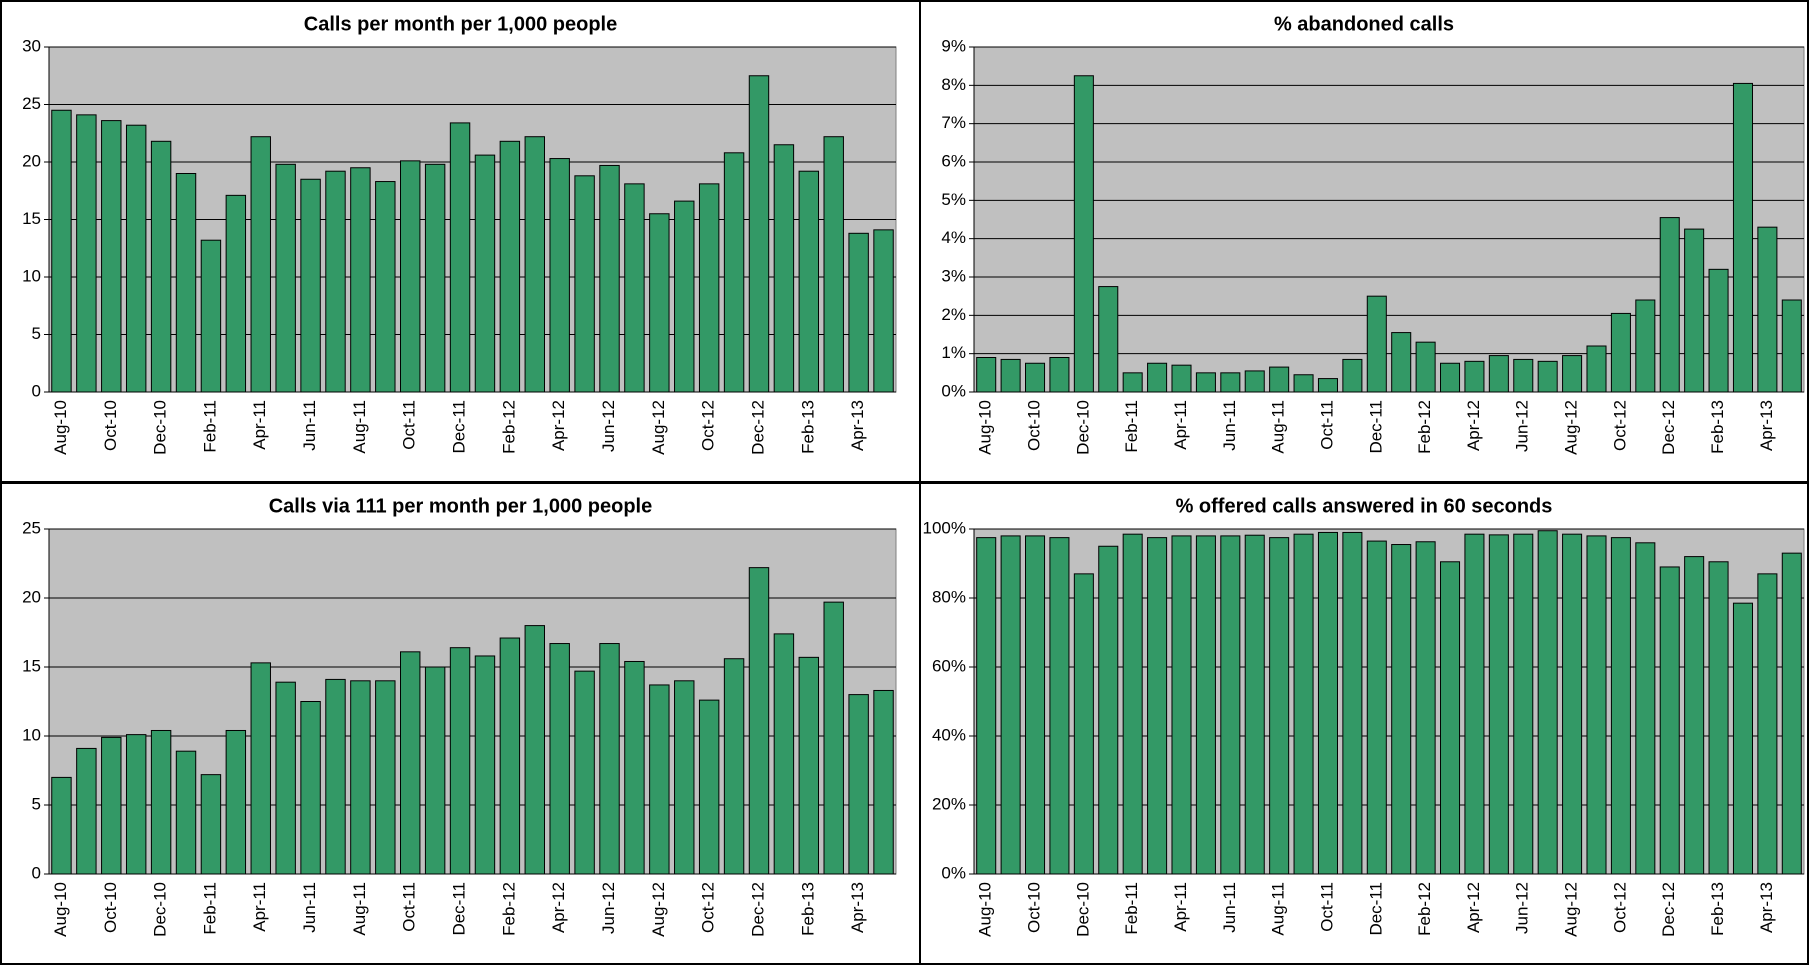 This screenshot has width=1809, height=965. What do you see at coordinates (953, 237) in the screenshot?
I see `y-tick-label: 4%` at bounding box center [953, 237].